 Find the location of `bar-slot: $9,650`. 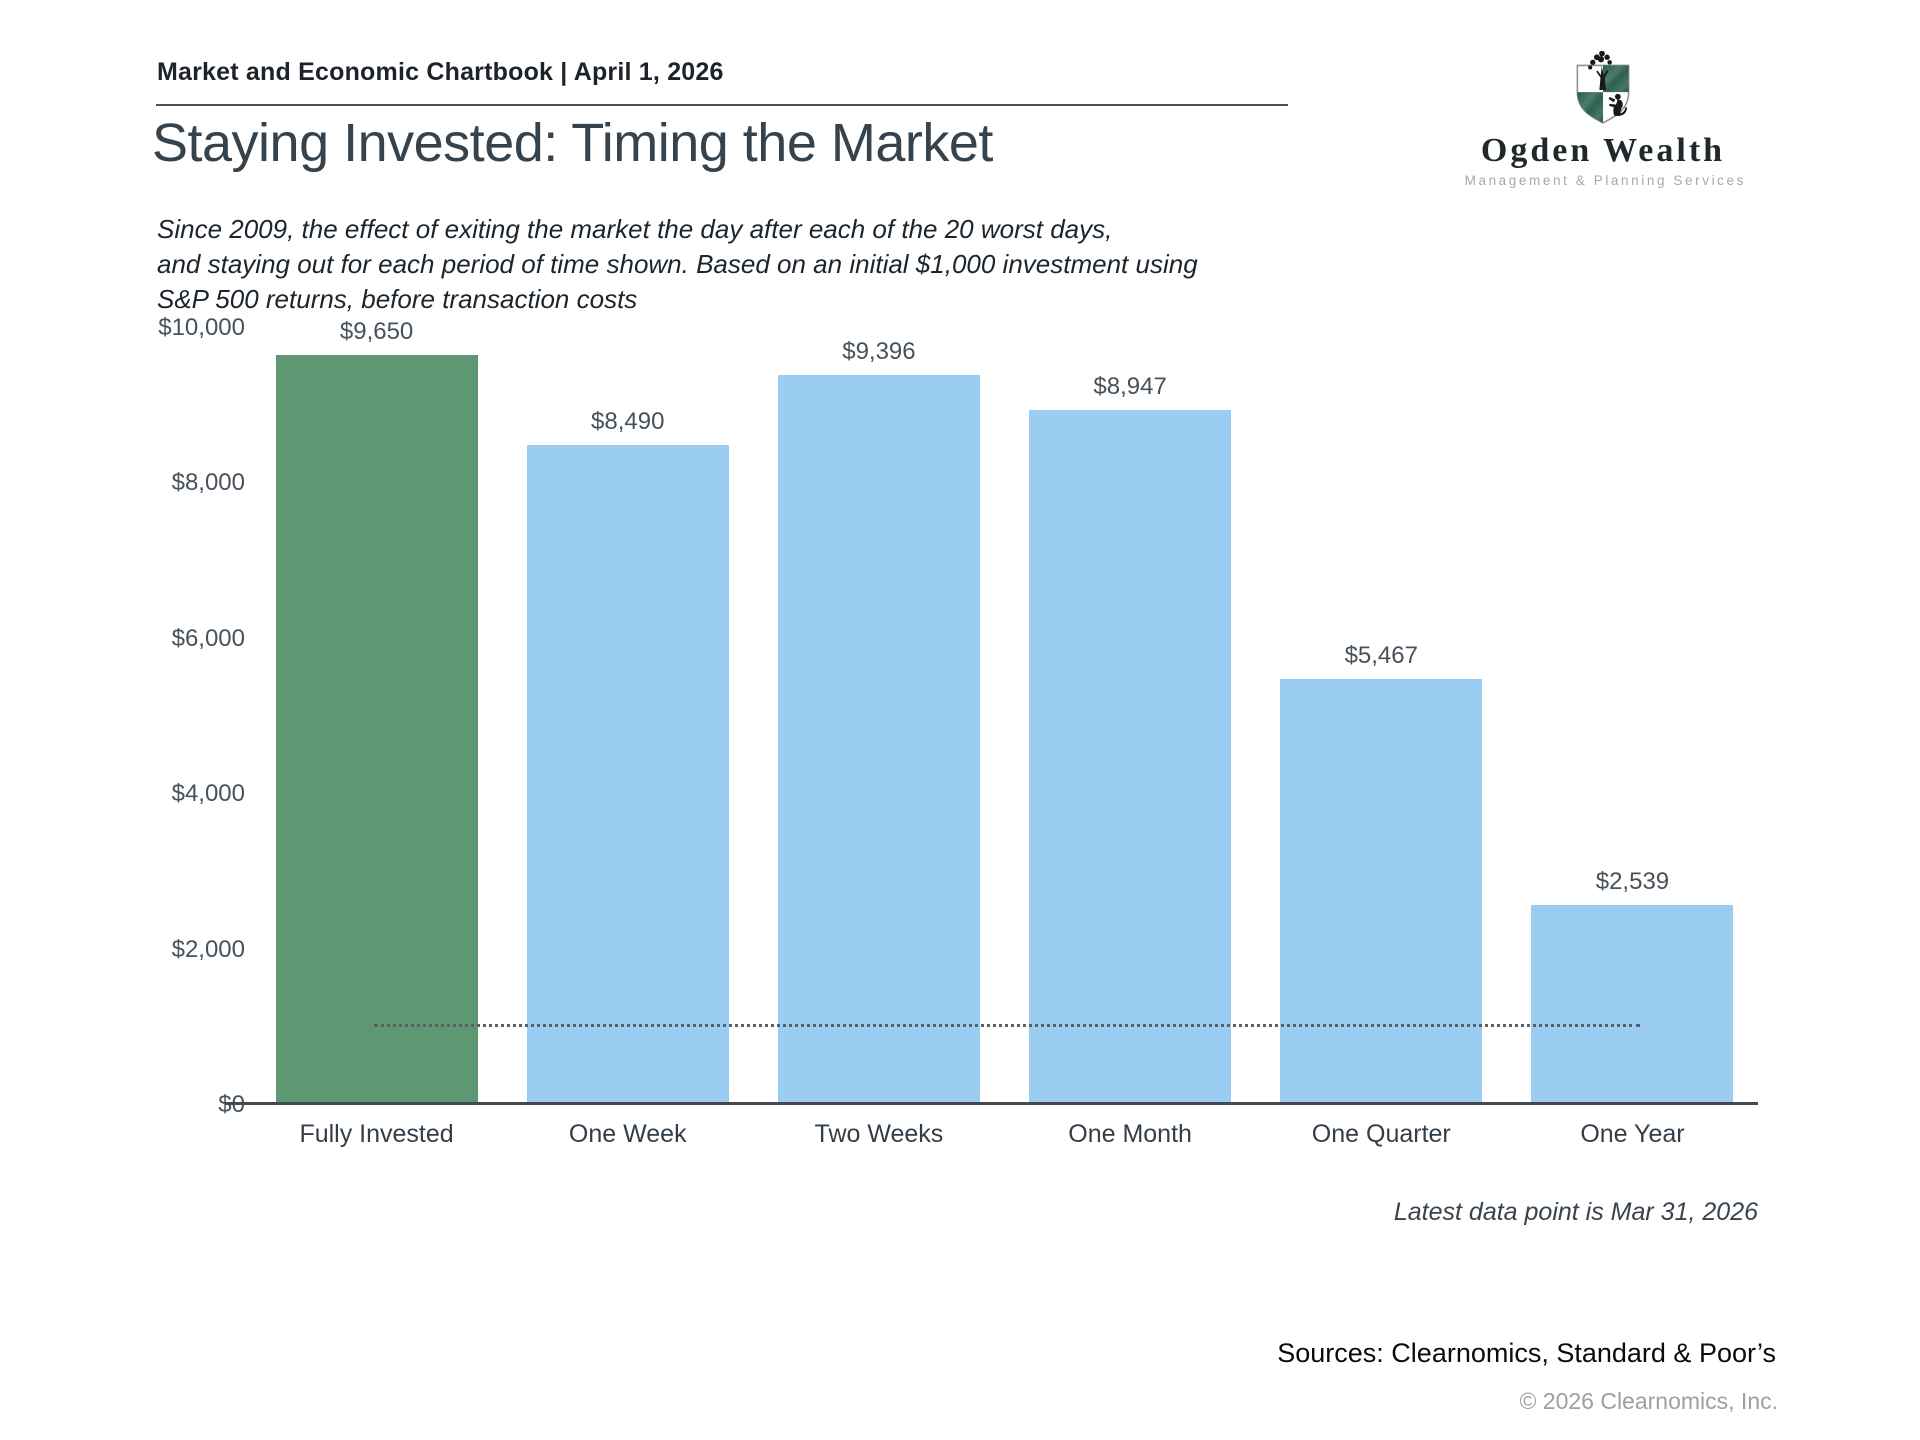

bar-slot: $9,650 is located at coordinates (376, 710).